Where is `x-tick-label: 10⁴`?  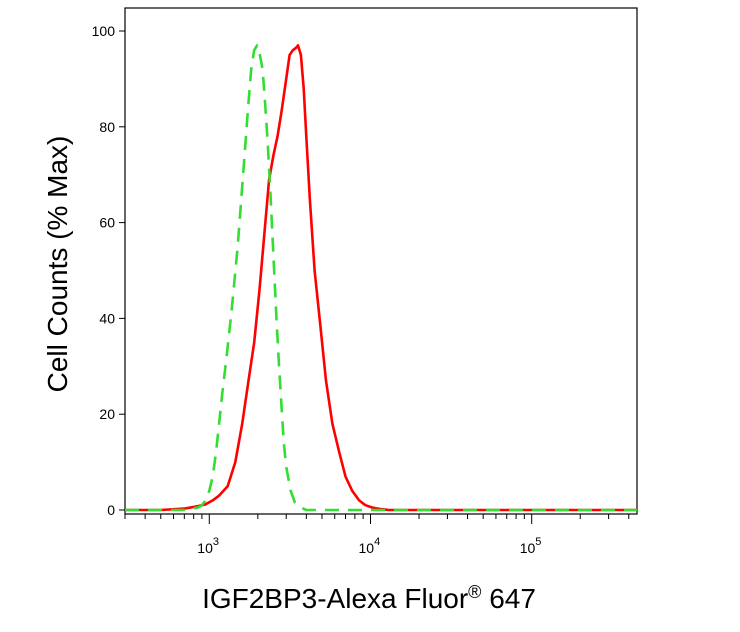
x-tick-label: 10⁴ is located at coordinates (369, 546).